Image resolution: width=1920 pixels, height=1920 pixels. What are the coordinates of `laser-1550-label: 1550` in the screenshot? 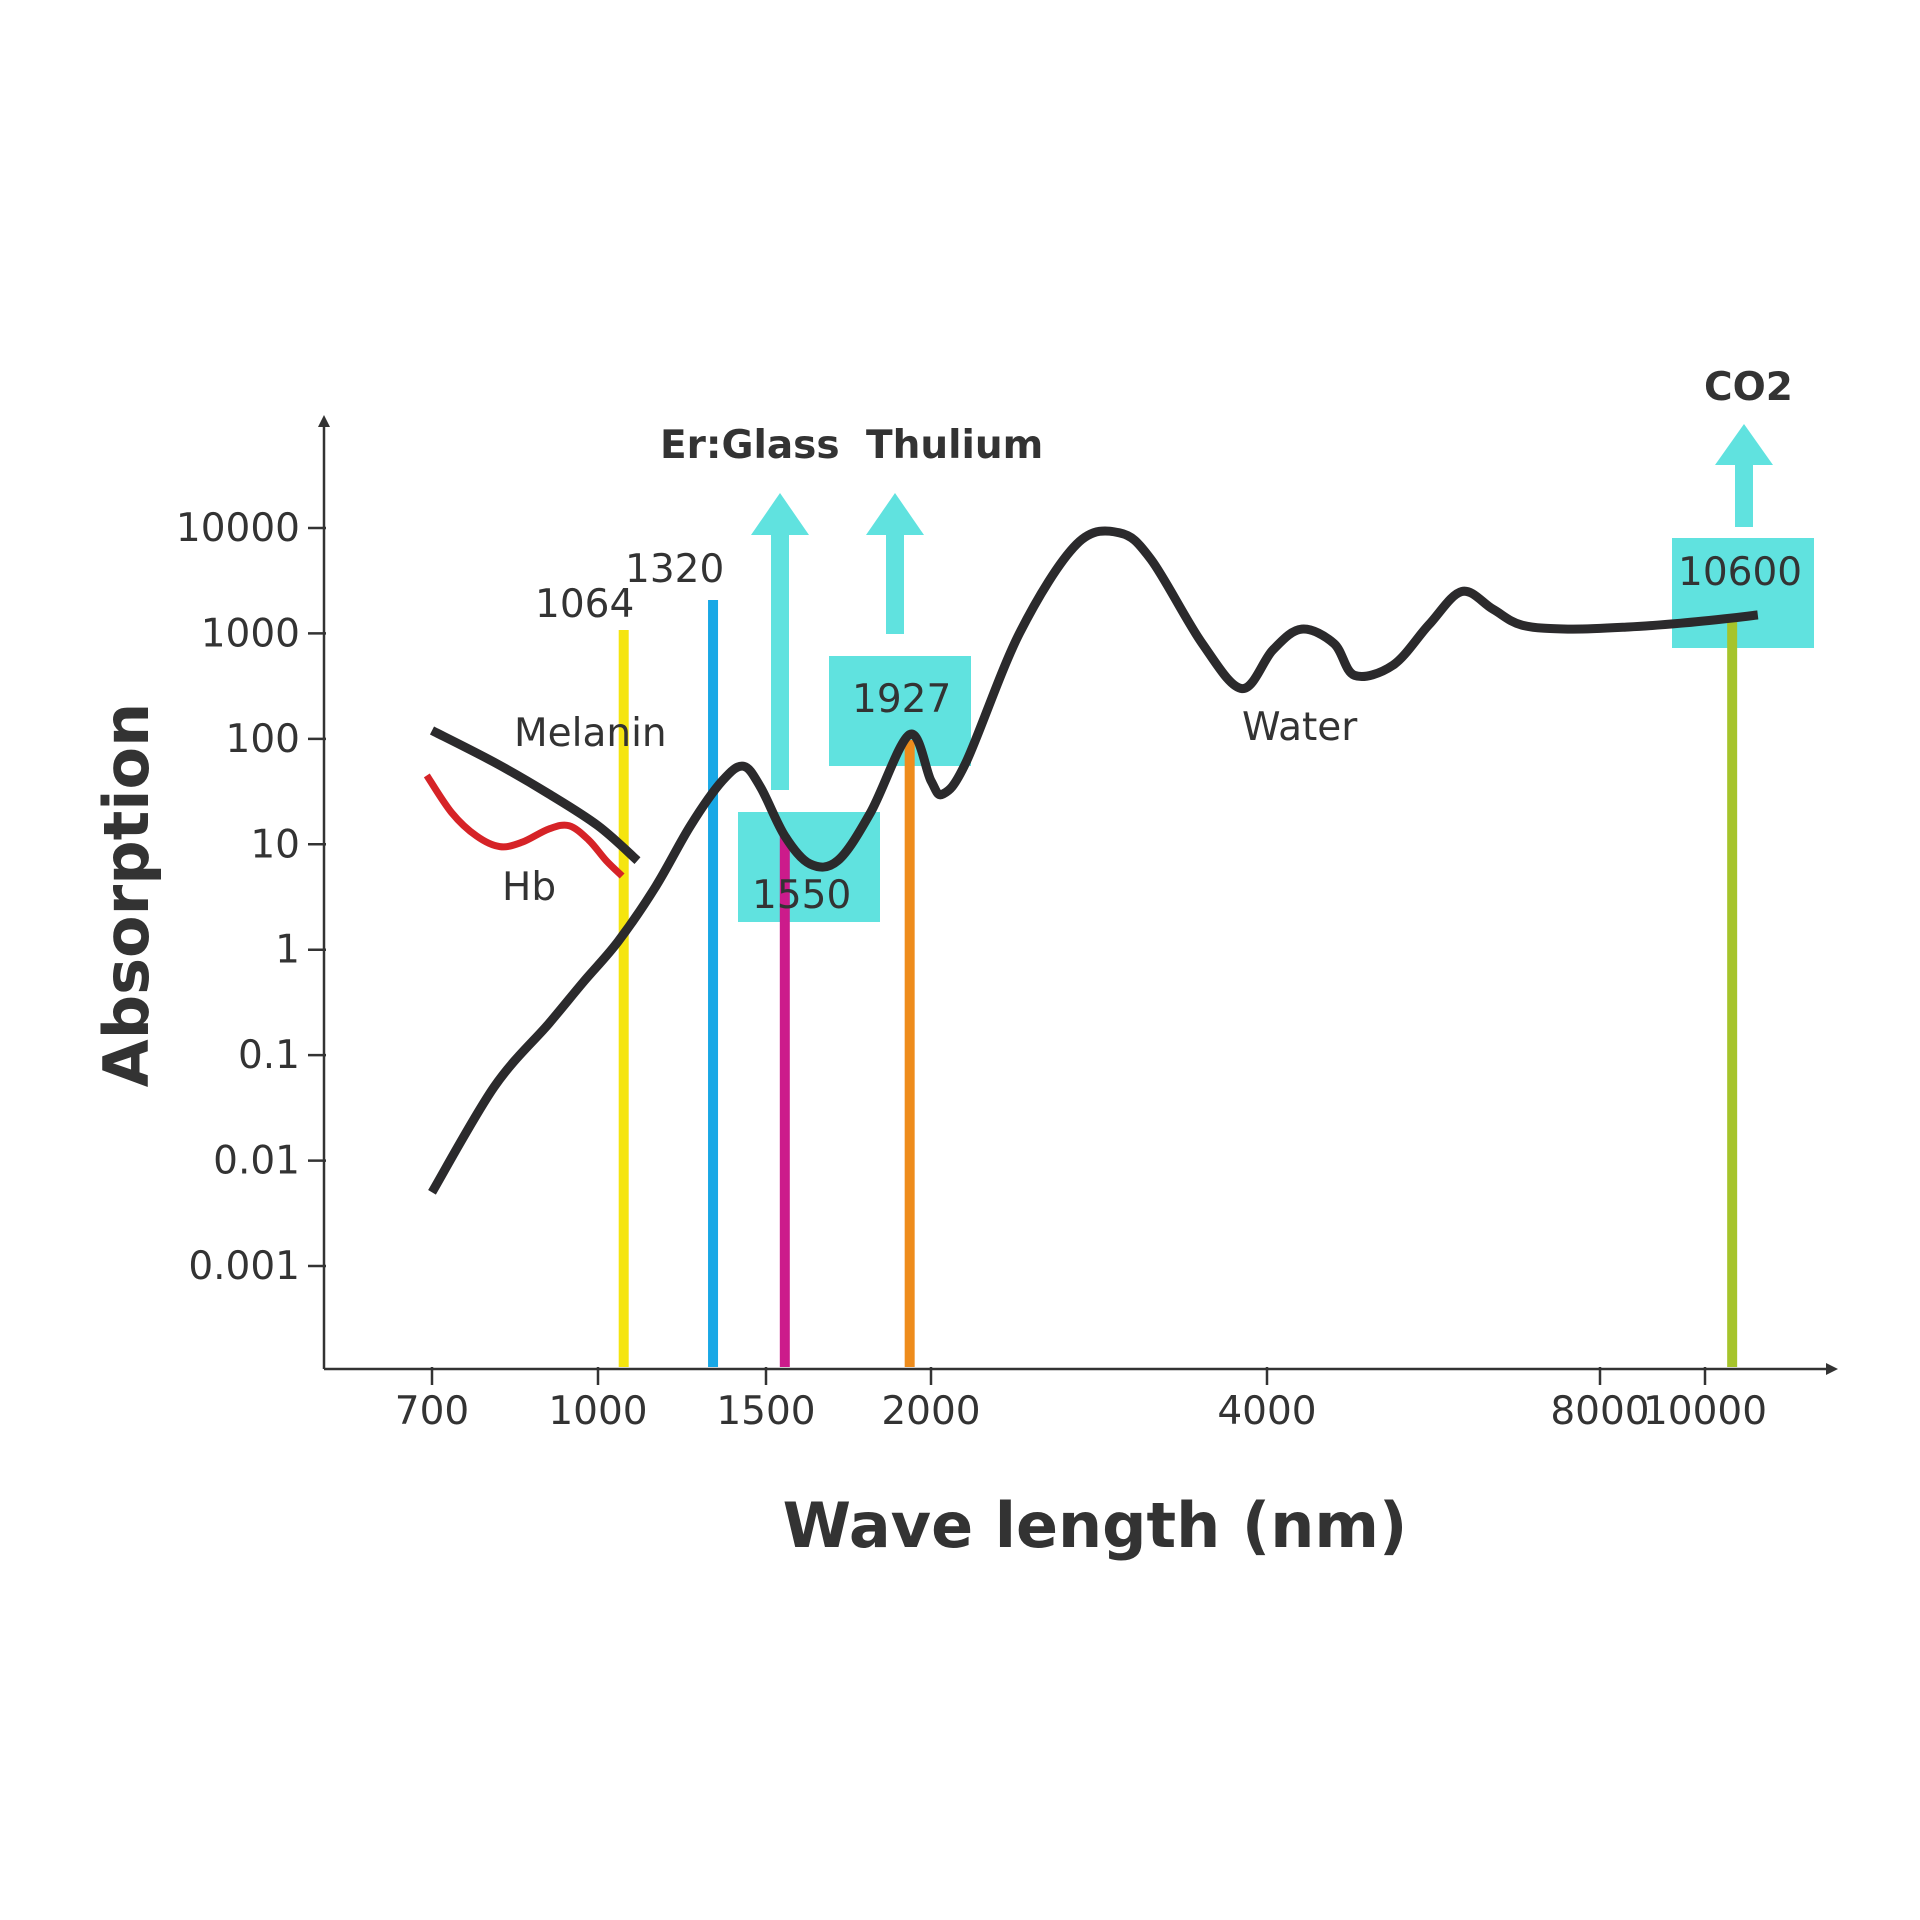 It's located at (801, 895).